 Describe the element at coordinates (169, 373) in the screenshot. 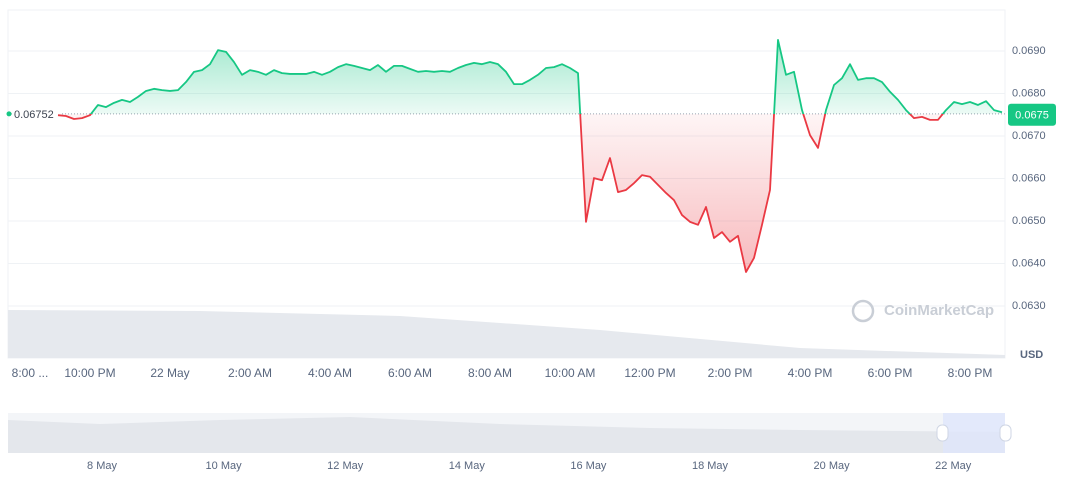

I see `x-tick-label: 22 May` at that location.